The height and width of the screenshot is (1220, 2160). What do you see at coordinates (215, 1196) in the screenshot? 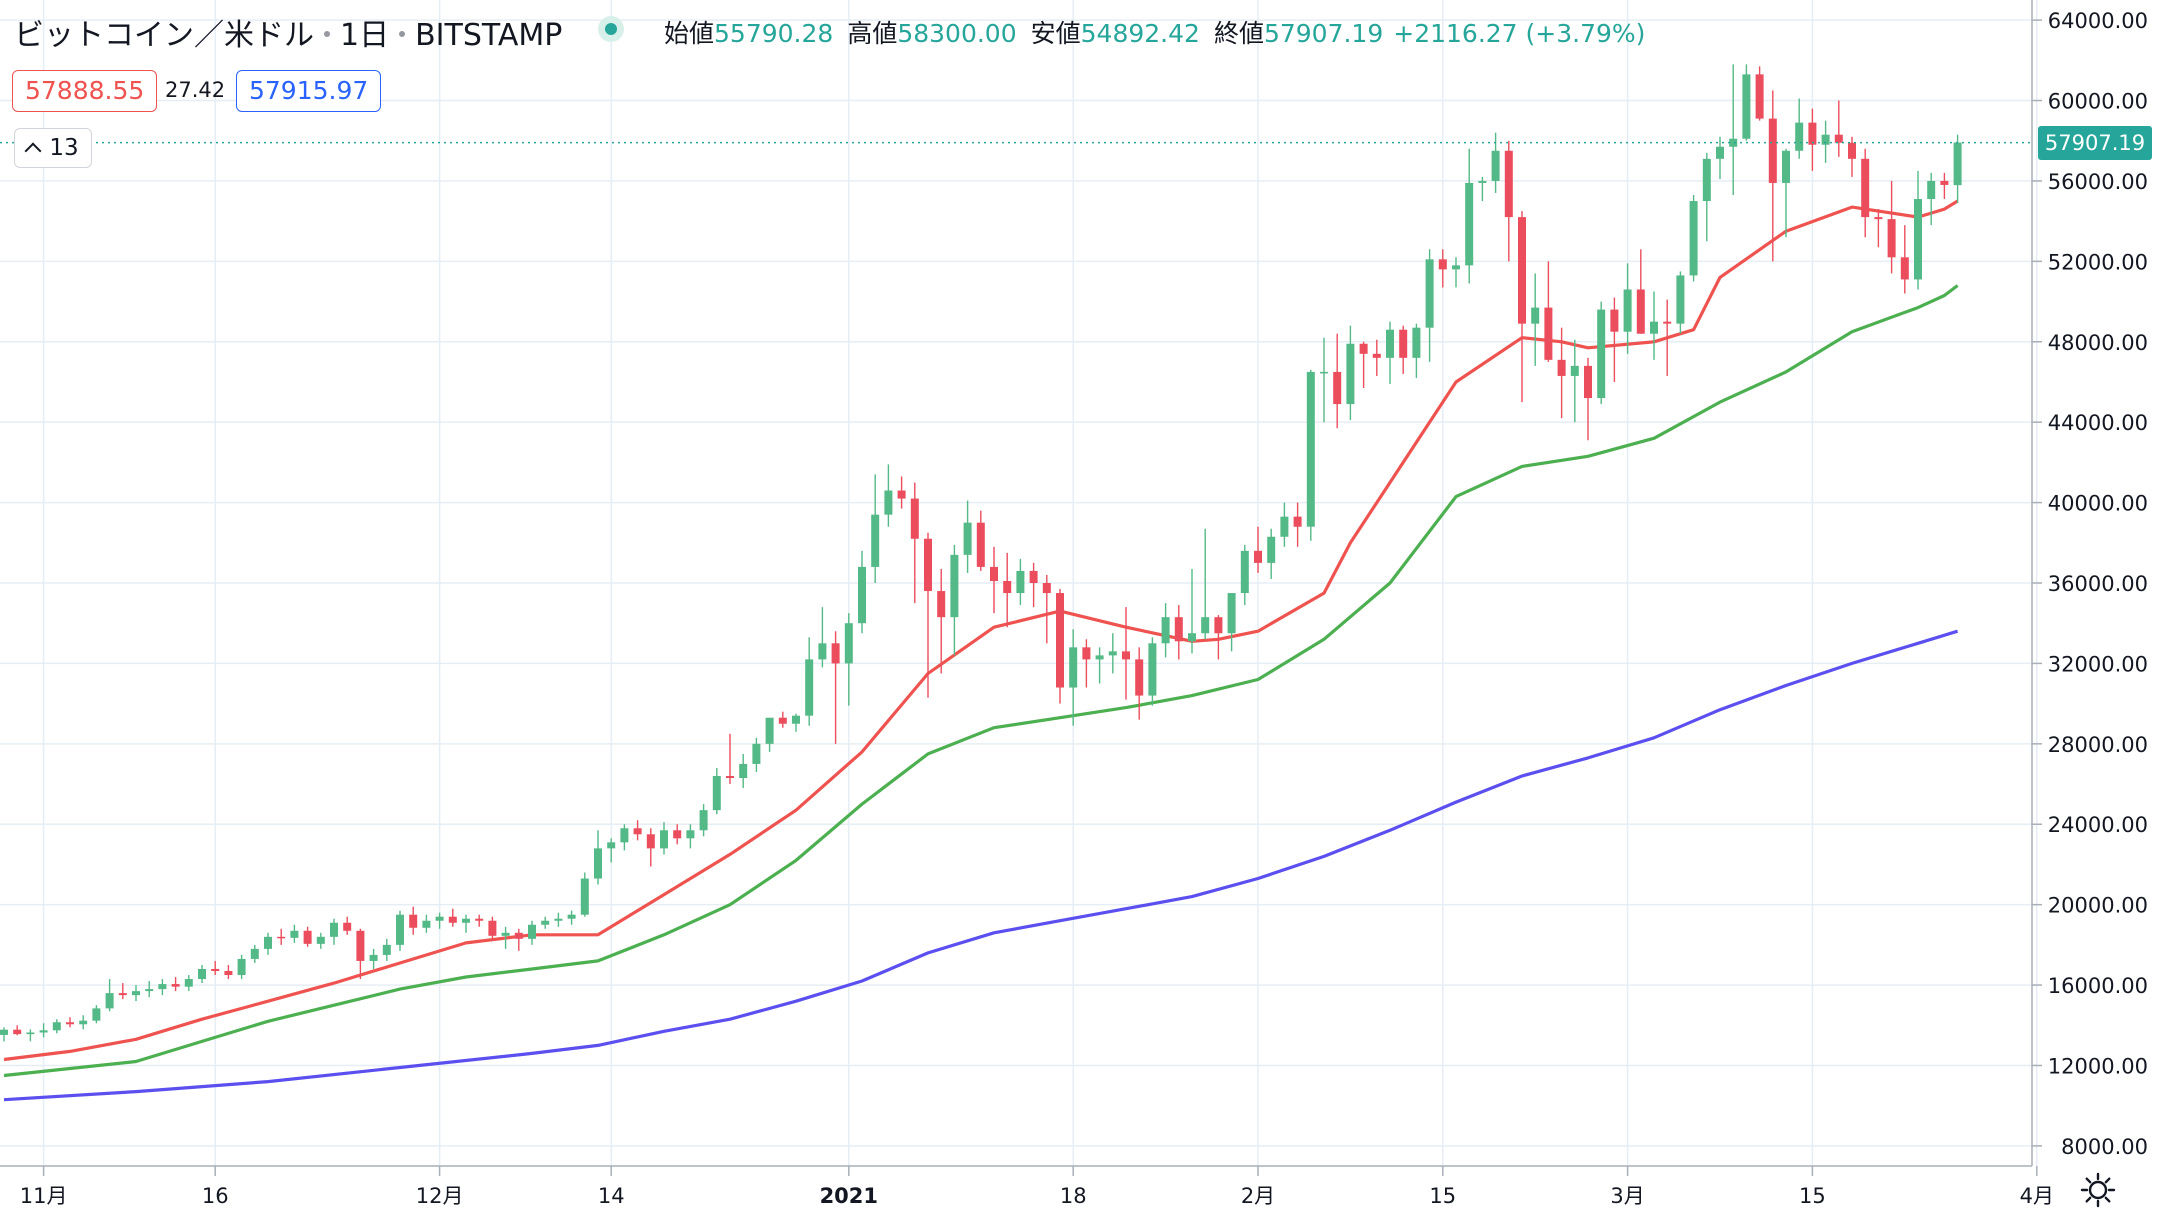
I see `x-tick-label: 16` at bounding box center [215, 1196].